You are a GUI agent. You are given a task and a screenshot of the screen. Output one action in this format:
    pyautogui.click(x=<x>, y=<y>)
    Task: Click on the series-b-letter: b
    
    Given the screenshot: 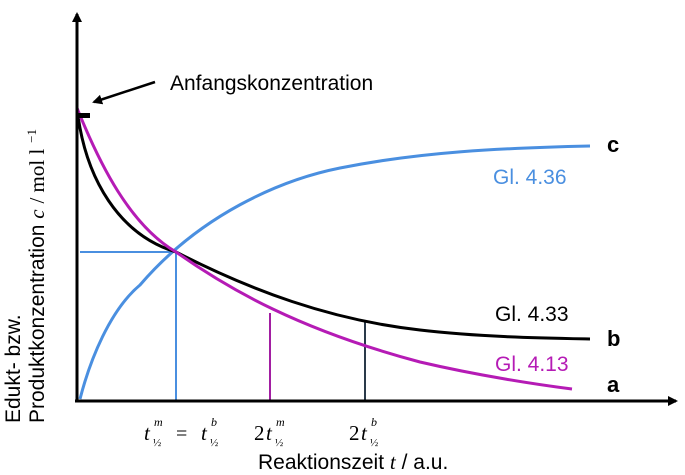 What is the action you would take?
    pyautogui.click(x=613, y=338)
    